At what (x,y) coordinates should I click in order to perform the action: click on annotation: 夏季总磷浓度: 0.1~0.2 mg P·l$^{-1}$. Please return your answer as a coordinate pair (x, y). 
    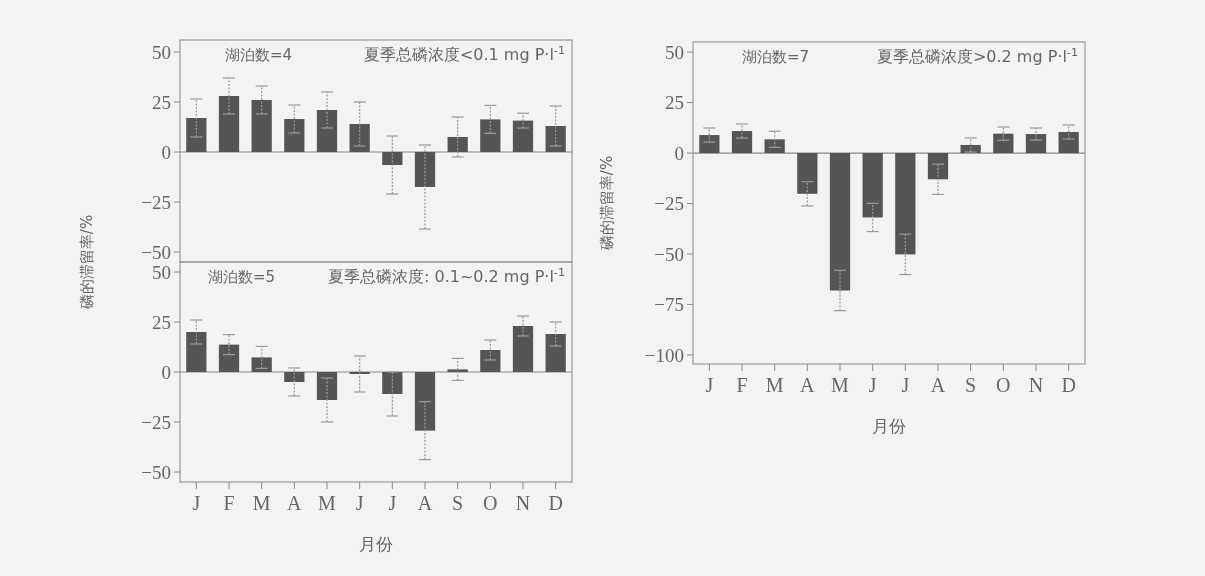
    Looking at the image, I should click on (446, 275).